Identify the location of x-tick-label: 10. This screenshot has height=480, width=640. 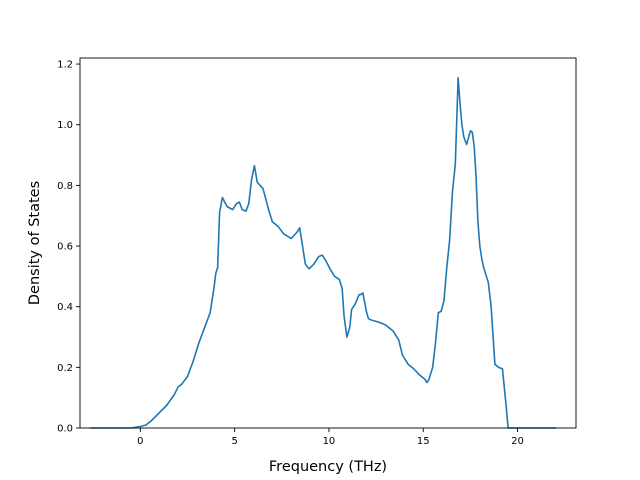
(329, 441).